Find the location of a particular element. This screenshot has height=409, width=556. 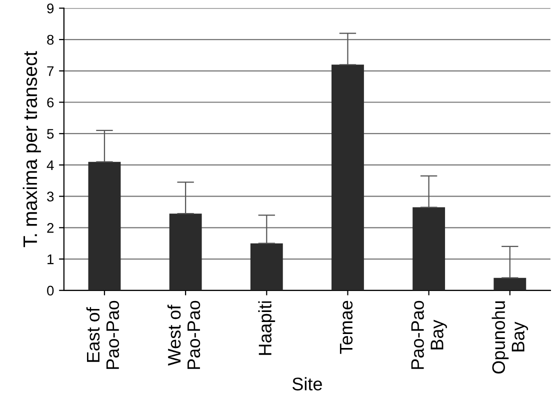

y-tick-label: 0 is located at coordinates (50, 291).